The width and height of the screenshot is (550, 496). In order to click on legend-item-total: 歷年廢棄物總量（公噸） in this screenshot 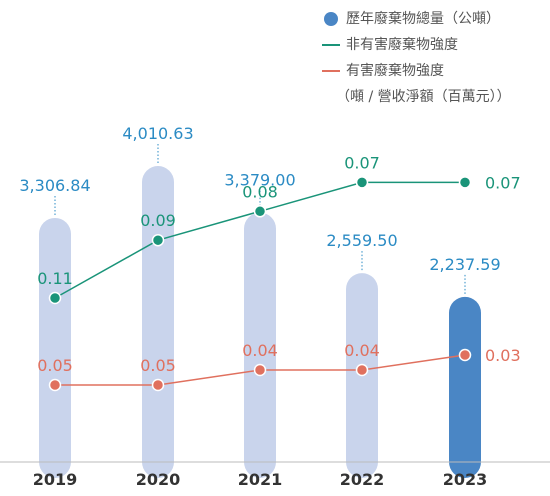, I will do `click(433, 19)`.